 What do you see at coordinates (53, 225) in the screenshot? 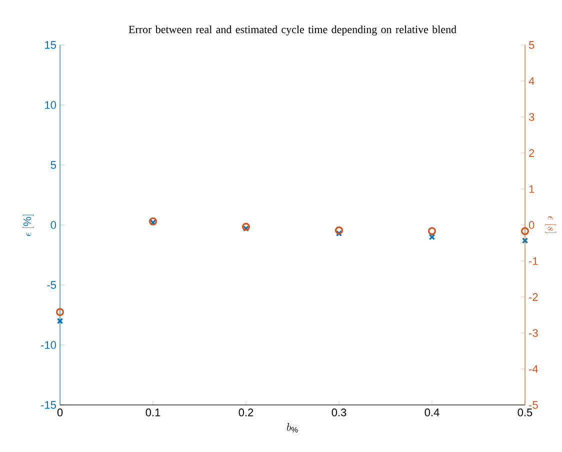
I see `y-tick-label: 0` at bounding box center [53, 225].